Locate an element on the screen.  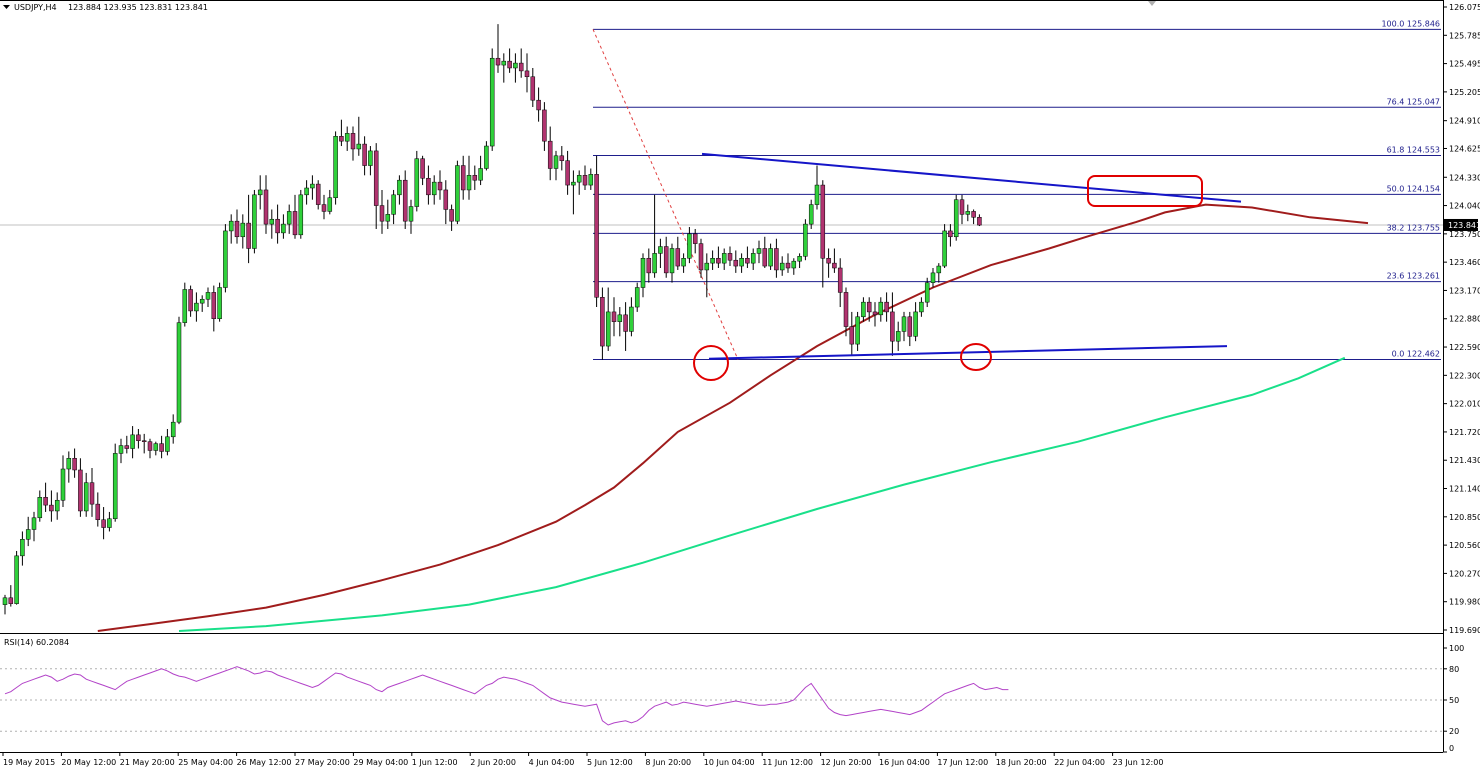
time-tick-label: 19 May 2015 is located at coordinates (29, 762).